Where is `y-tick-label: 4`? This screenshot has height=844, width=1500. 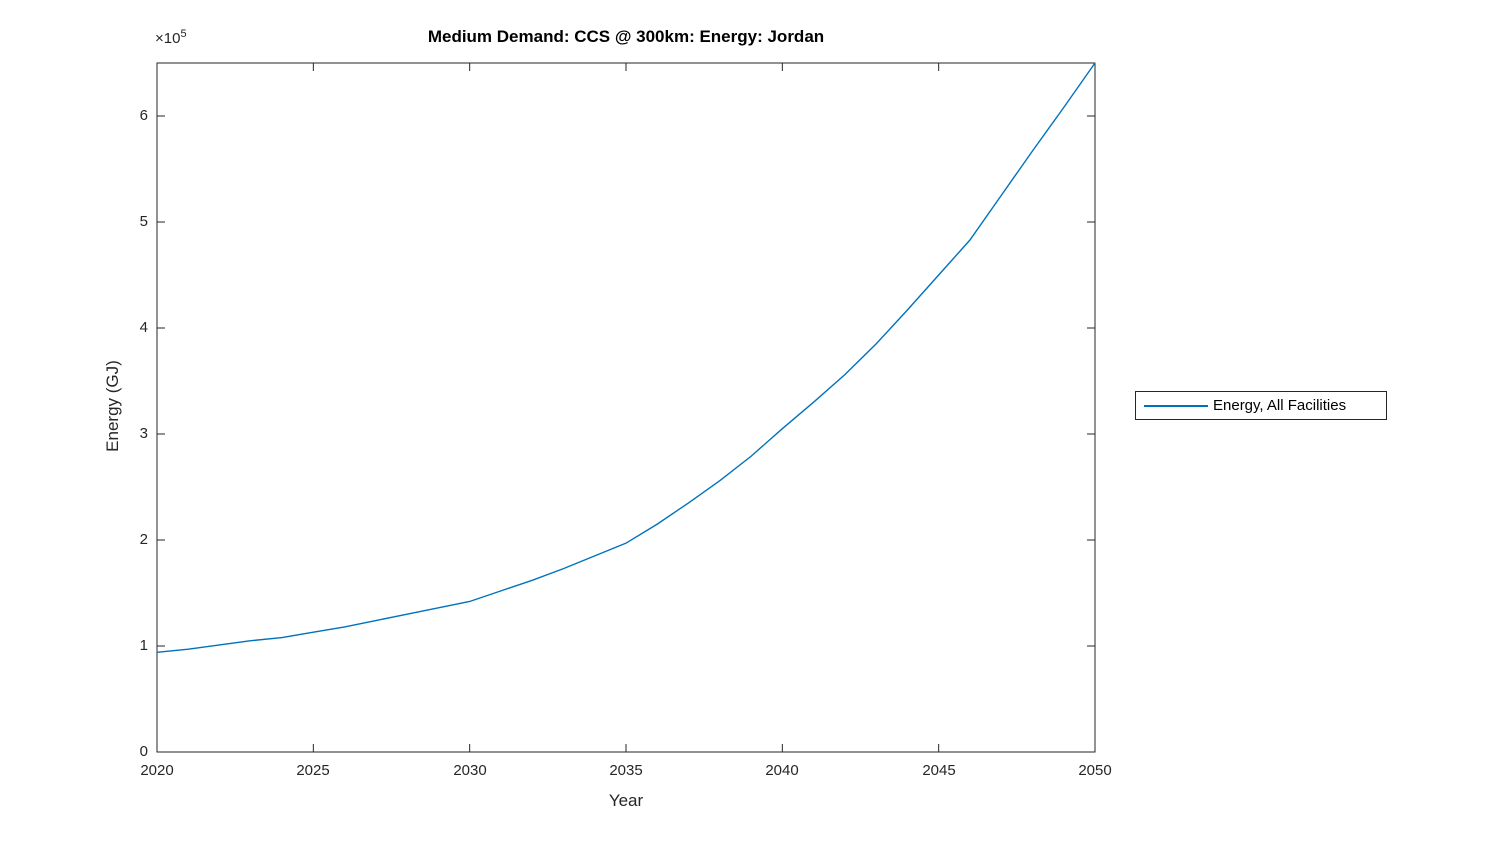
y-tick-label: 4 is located at coordinates (143, 327).